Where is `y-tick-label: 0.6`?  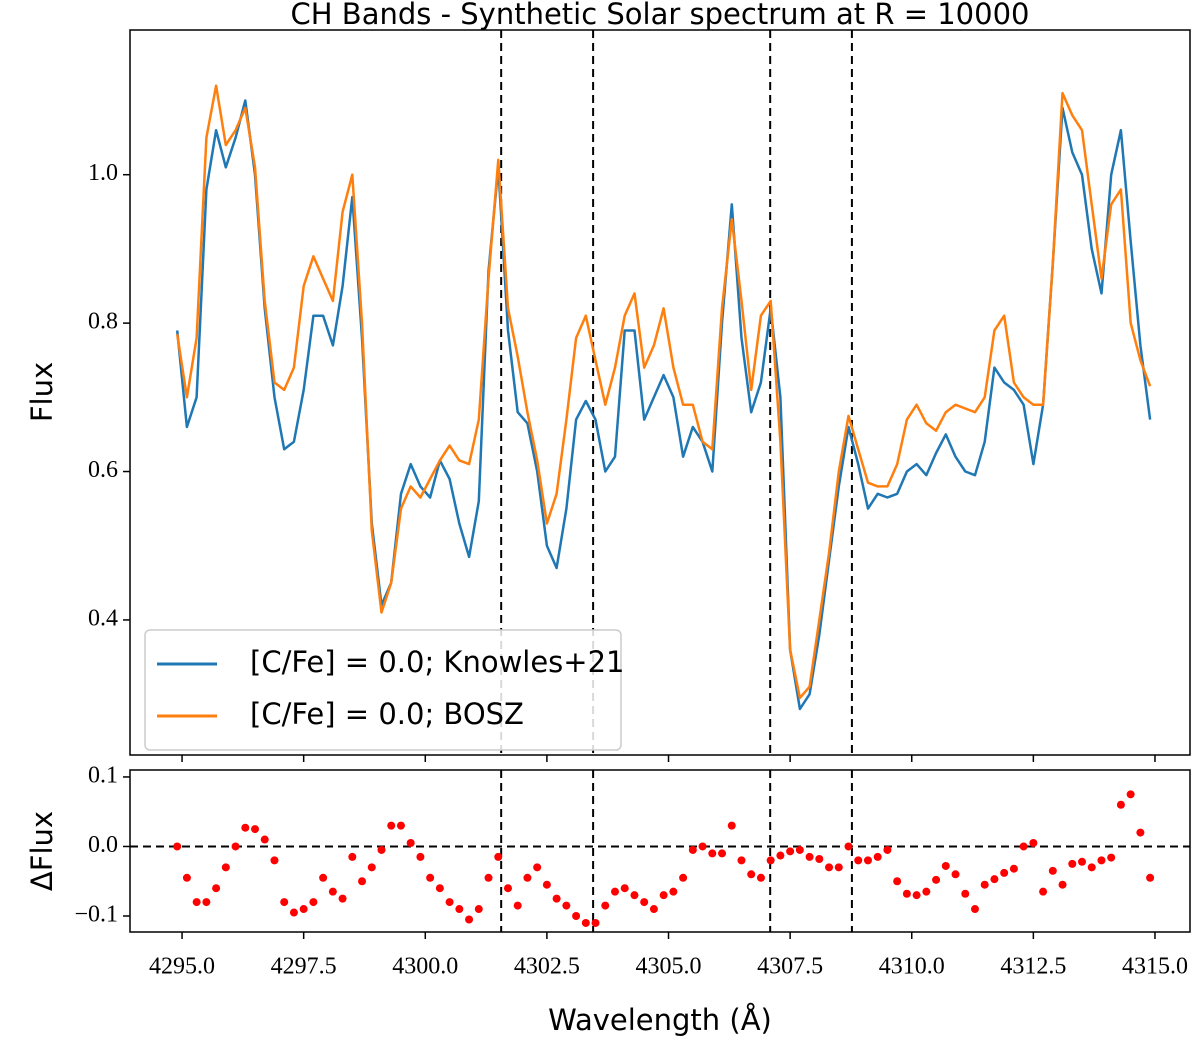
y-tick-label: 0.6 is located at coordinates (103, 470).